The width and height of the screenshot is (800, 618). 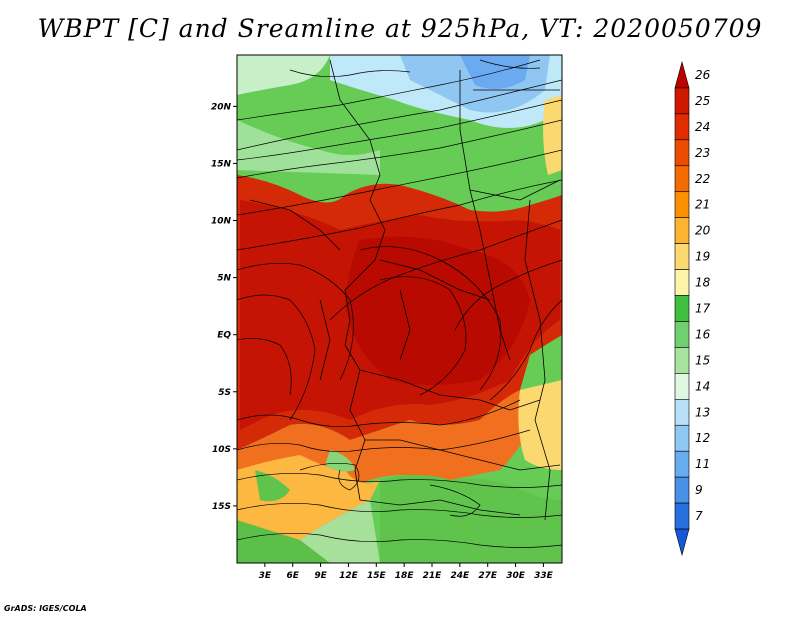 I want to click on lon-tick-label: 33E, so click(x=544, y=576).